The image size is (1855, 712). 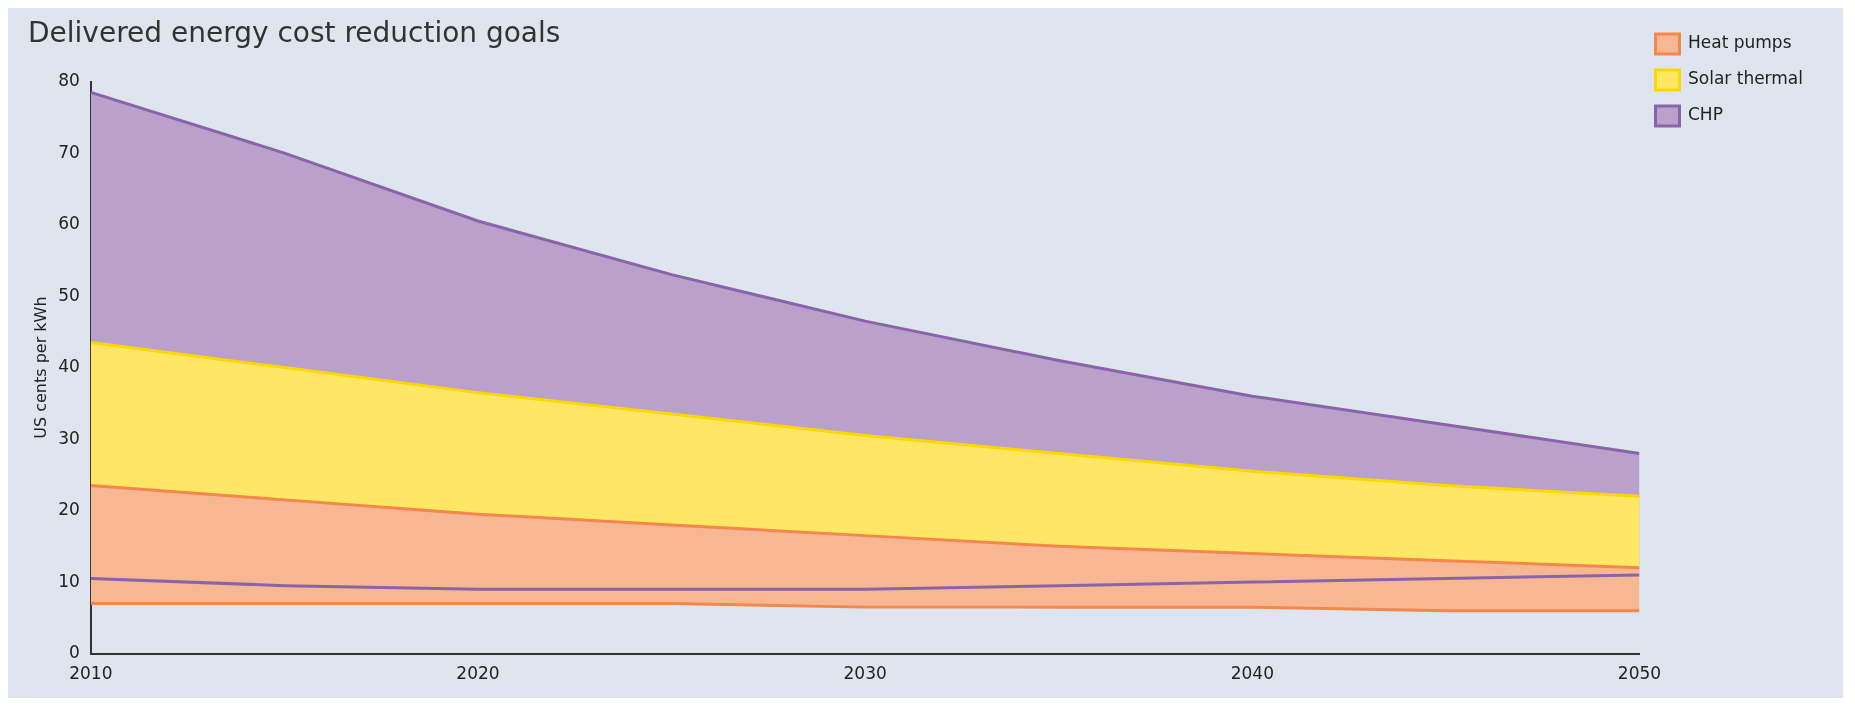 What do you see at coordinates (40, 367) in the screenshot?
I see `y-axis-title: US cents per kWh` at bounding box center [40, 367].